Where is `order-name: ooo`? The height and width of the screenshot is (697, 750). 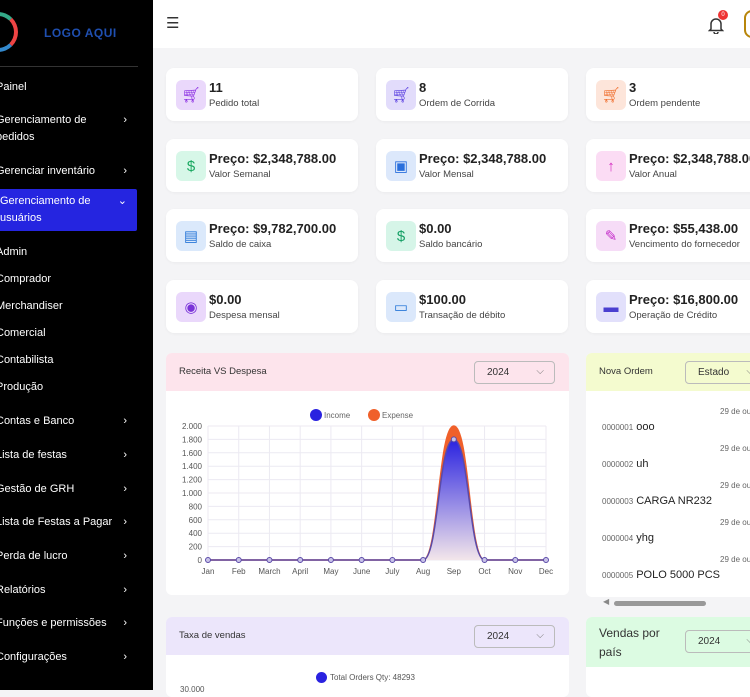
order-name: ooo is located at coordinates (645, 427).